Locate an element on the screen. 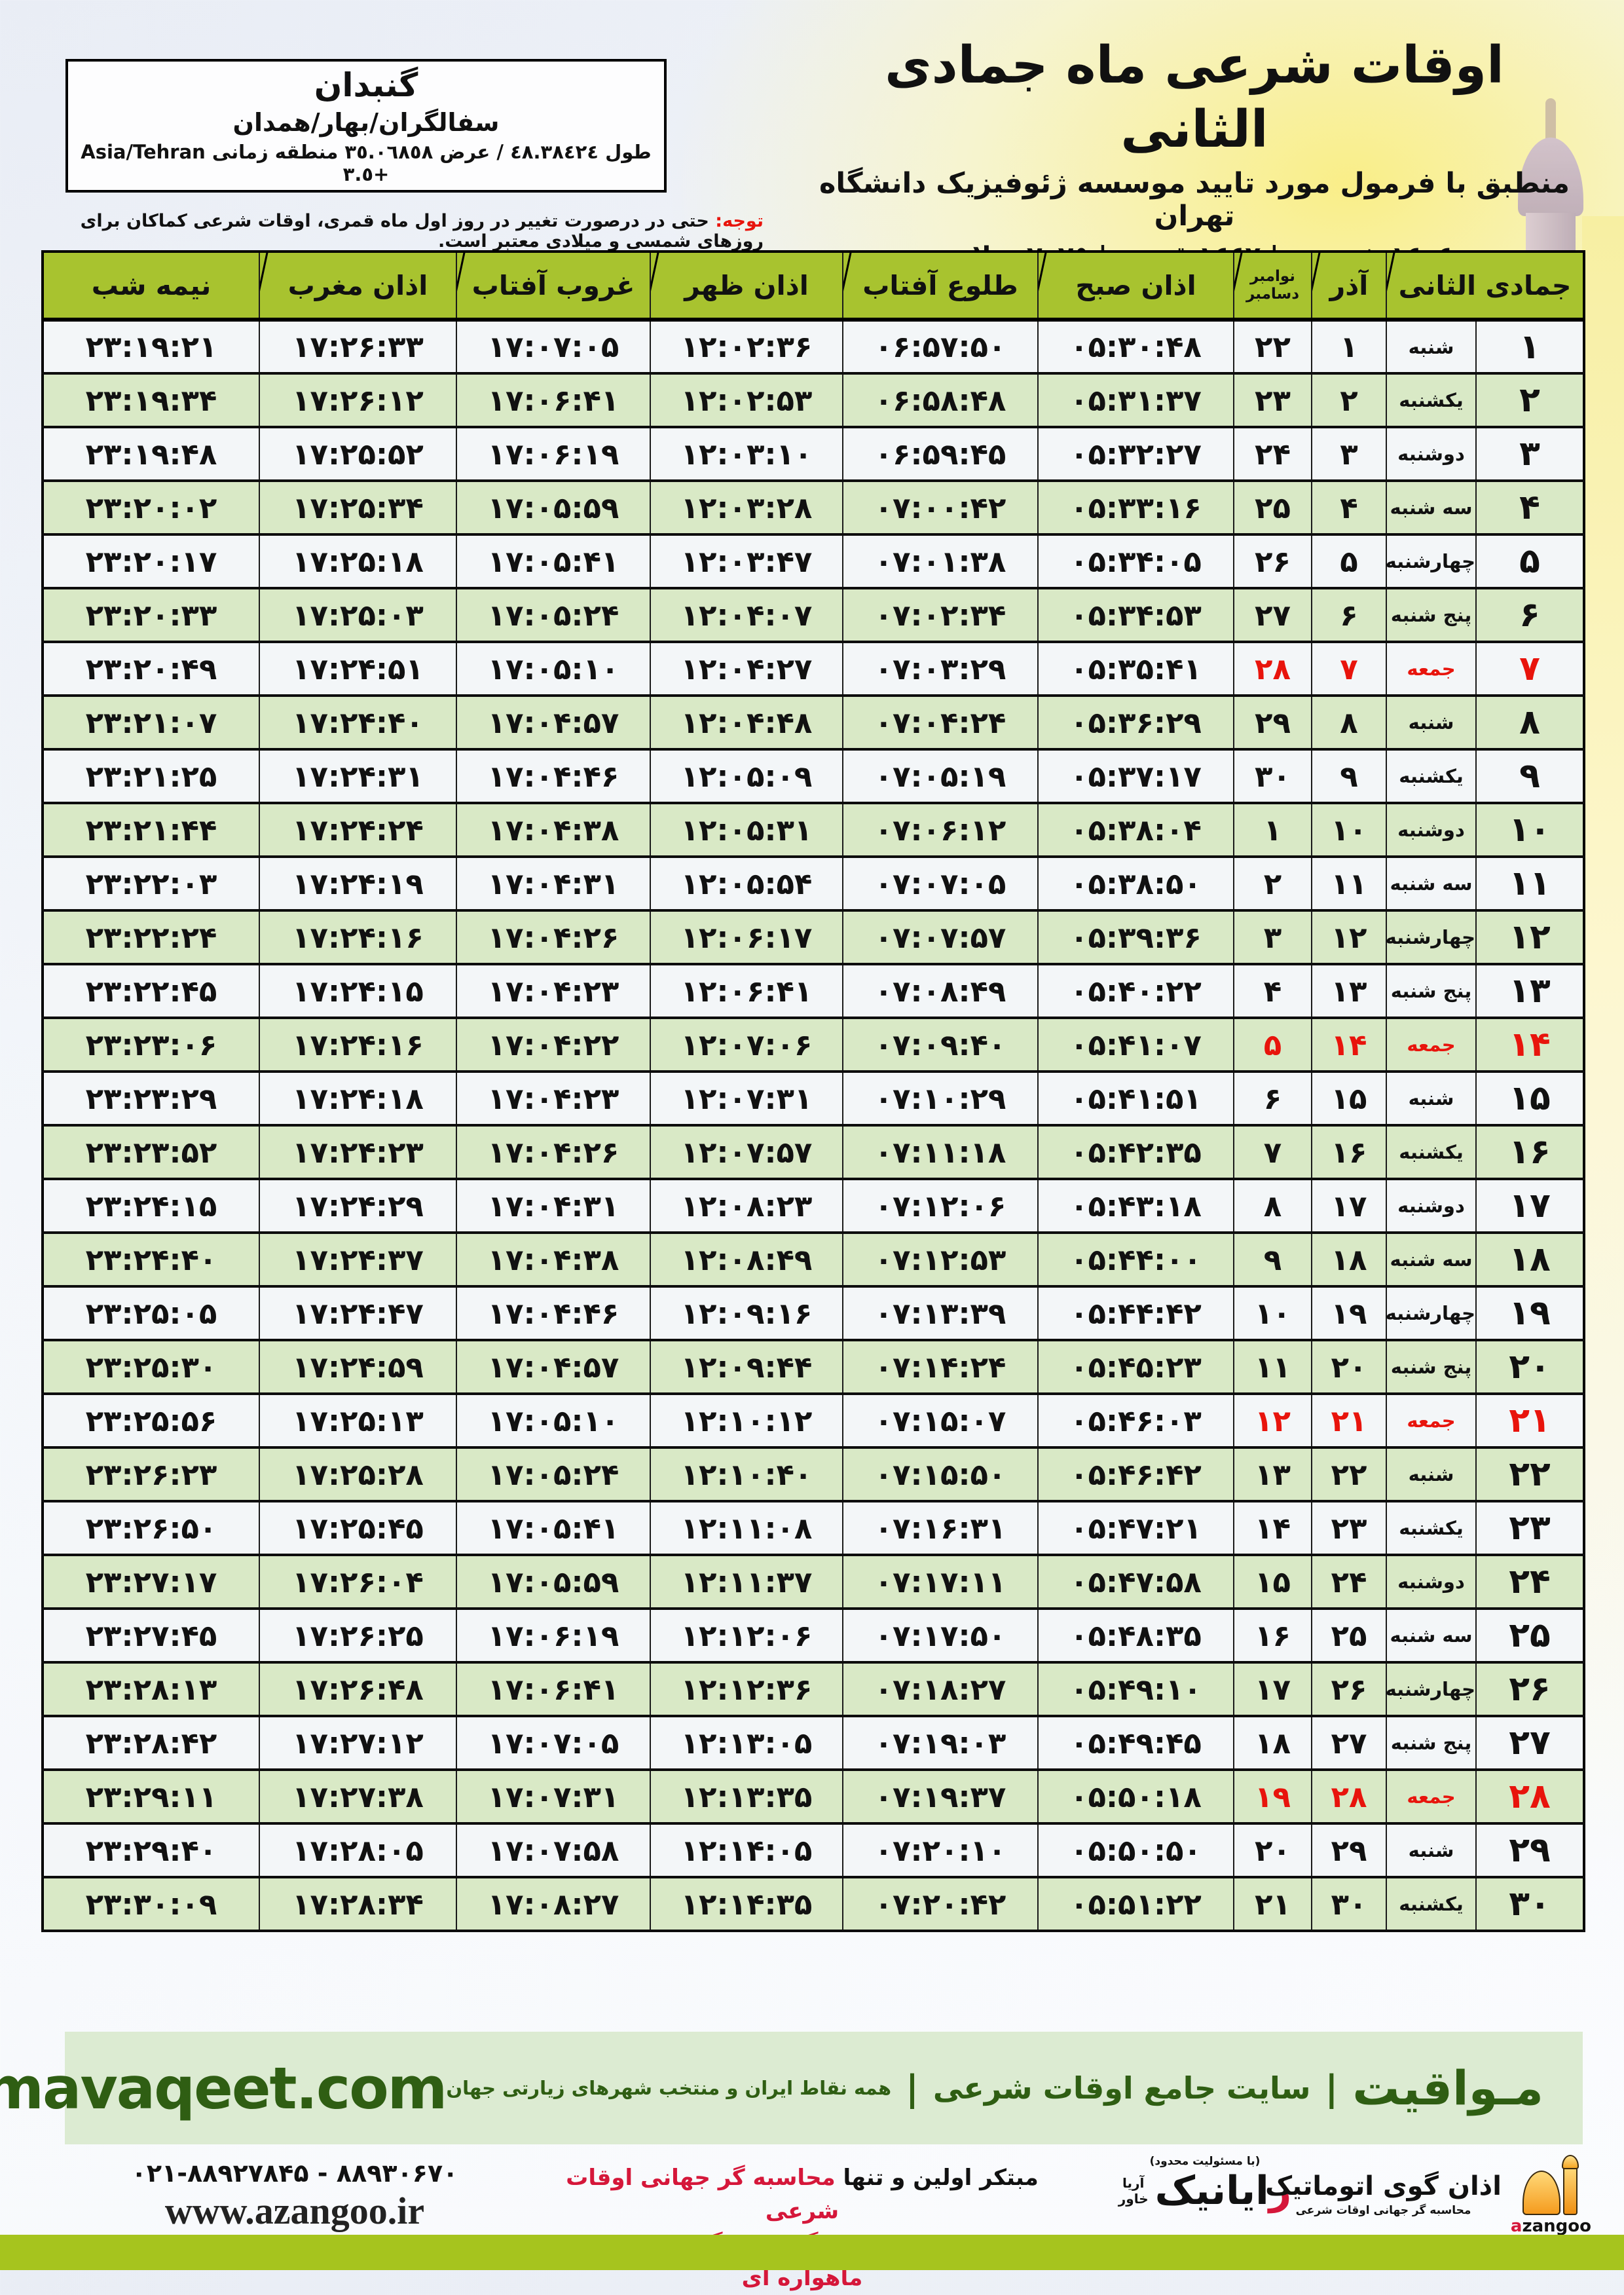  maghrib-time: ۱۷:۲۴:۲۹ is located at coordinates (358, 1206).